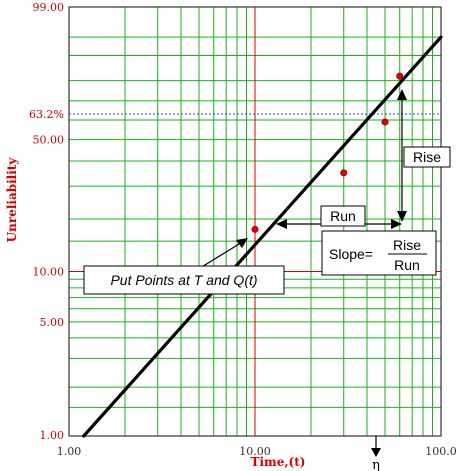  Describe the element at coordinates (402, 94) in the screenshot. I see `rise-arrow-head-top` at that location.